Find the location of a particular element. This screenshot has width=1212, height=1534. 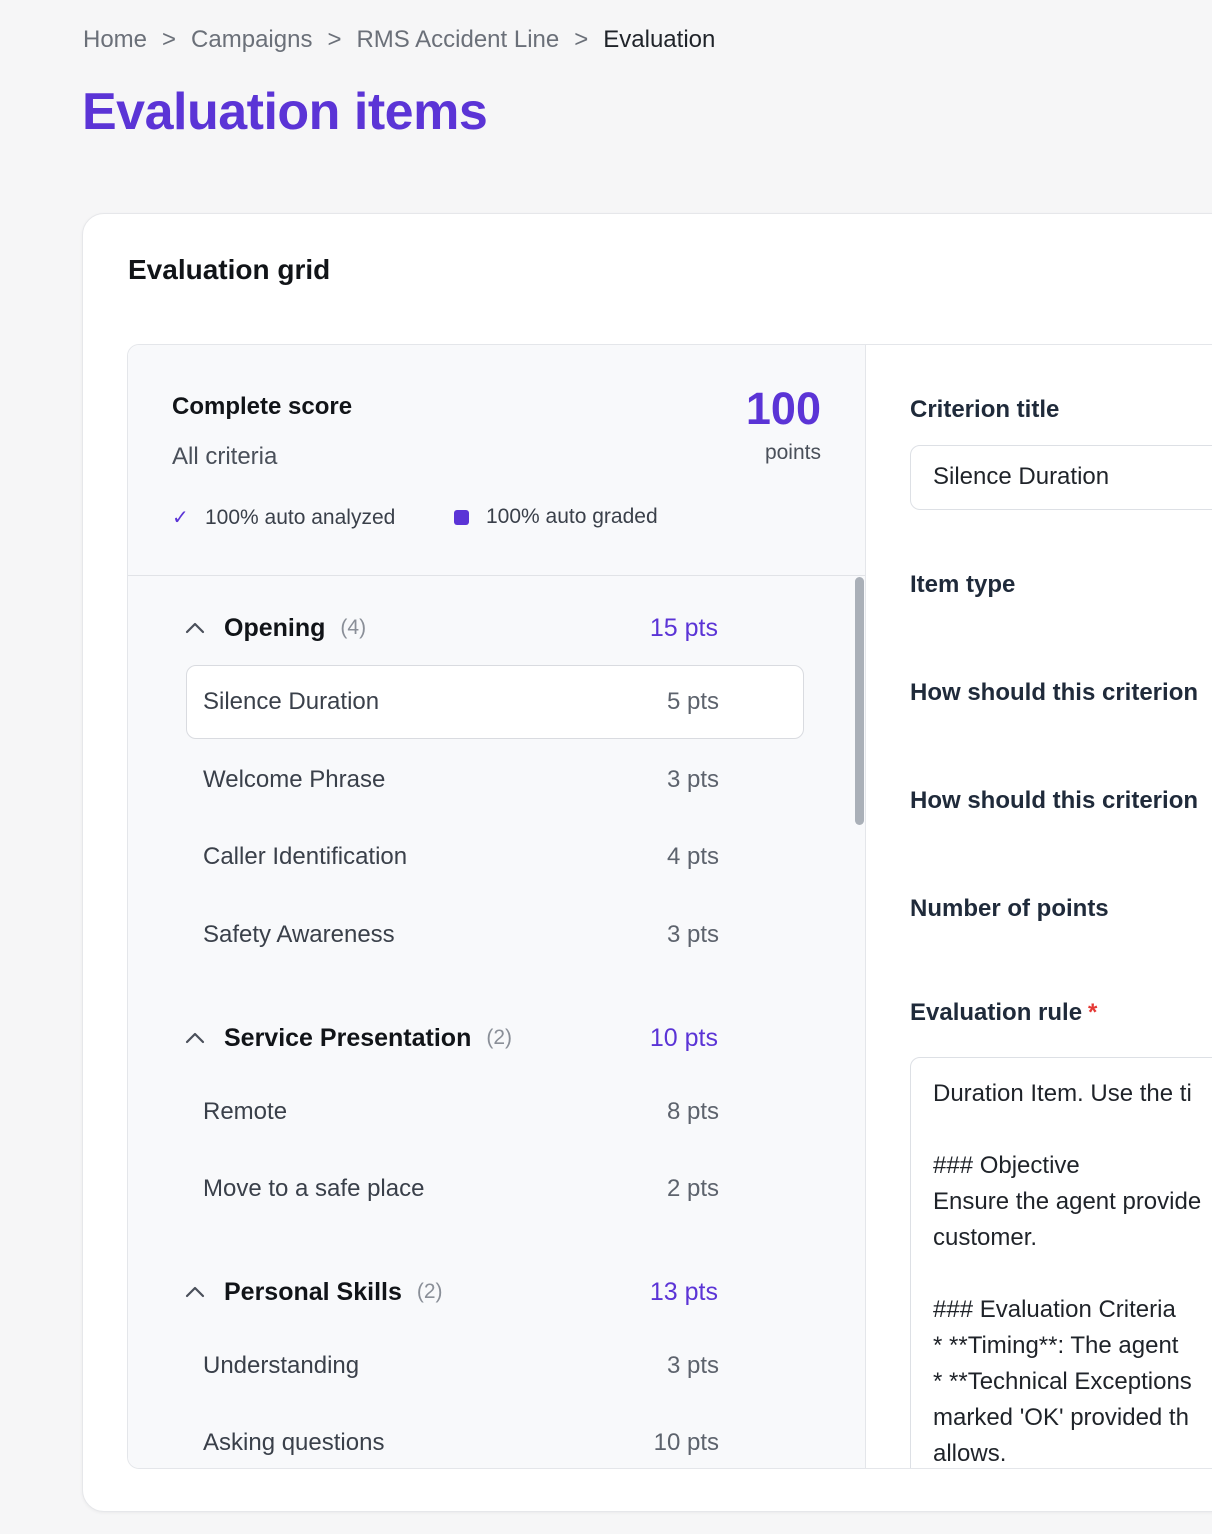

criterion-points: 5 pts is located at coordinates (692, 701).